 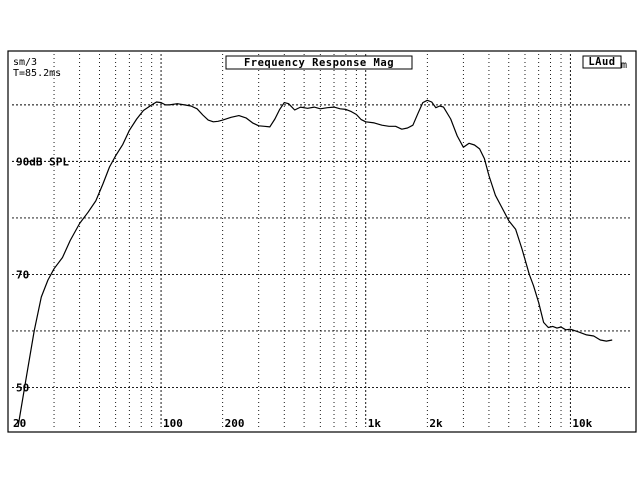 I want to click on x-tick-labels: 20 100 200 1k 2k 10k, so click(x=303, y=423).